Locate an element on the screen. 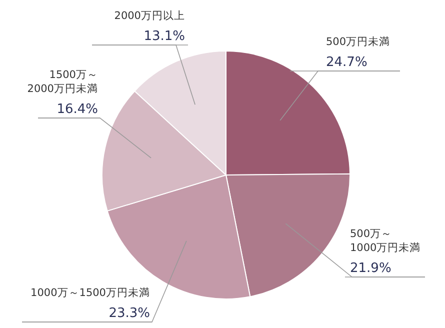 This screenshot has height=328, width=445. slice-label: 1500万～ 2000万円未満 is located at coordinates (62, 82).